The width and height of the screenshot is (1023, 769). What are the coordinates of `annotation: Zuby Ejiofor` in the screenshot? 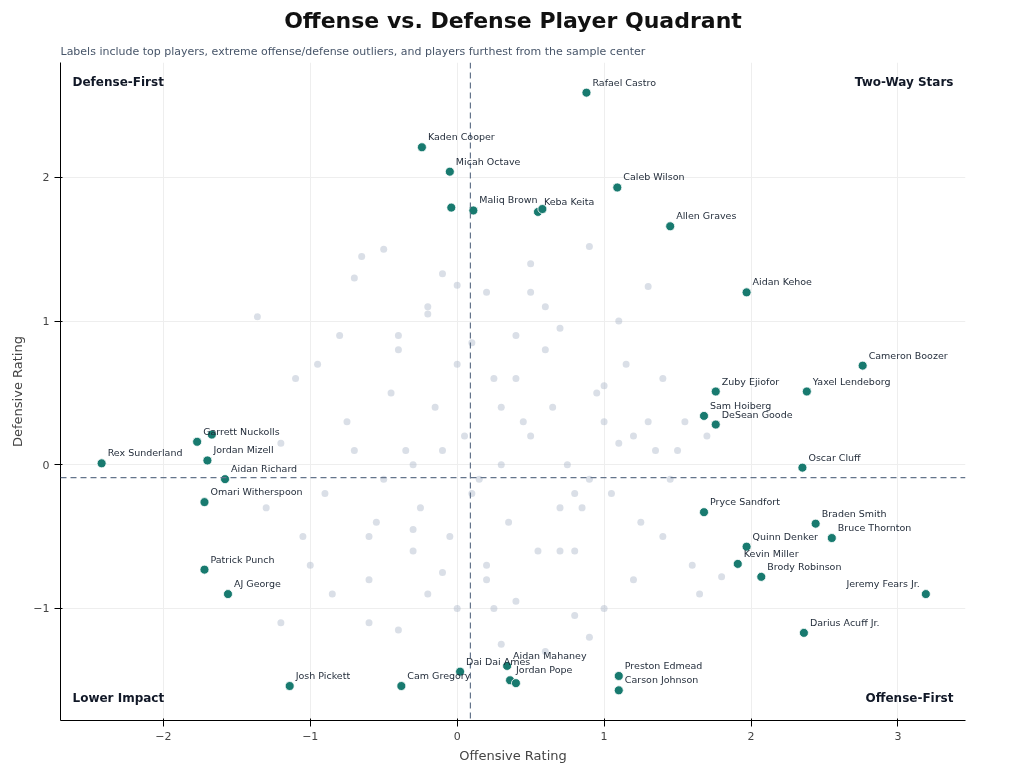 It's located at (750, 381).